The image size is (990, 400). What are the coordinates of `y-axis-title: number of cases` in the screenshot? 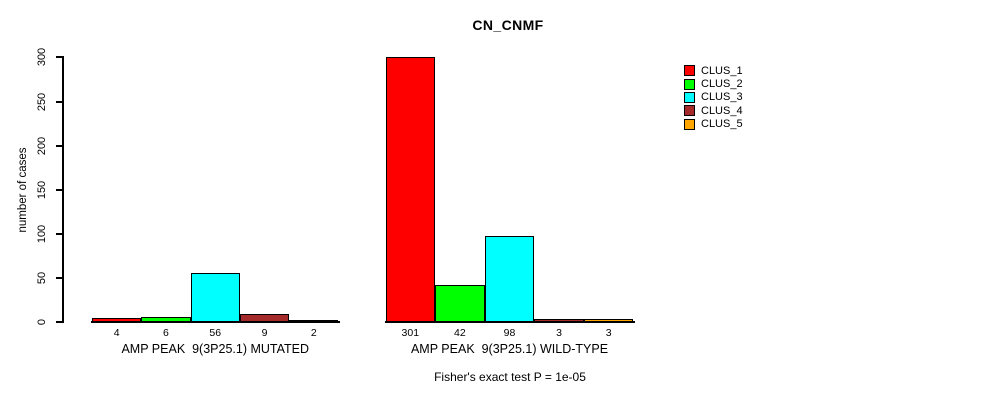 It's located at (23, 190).